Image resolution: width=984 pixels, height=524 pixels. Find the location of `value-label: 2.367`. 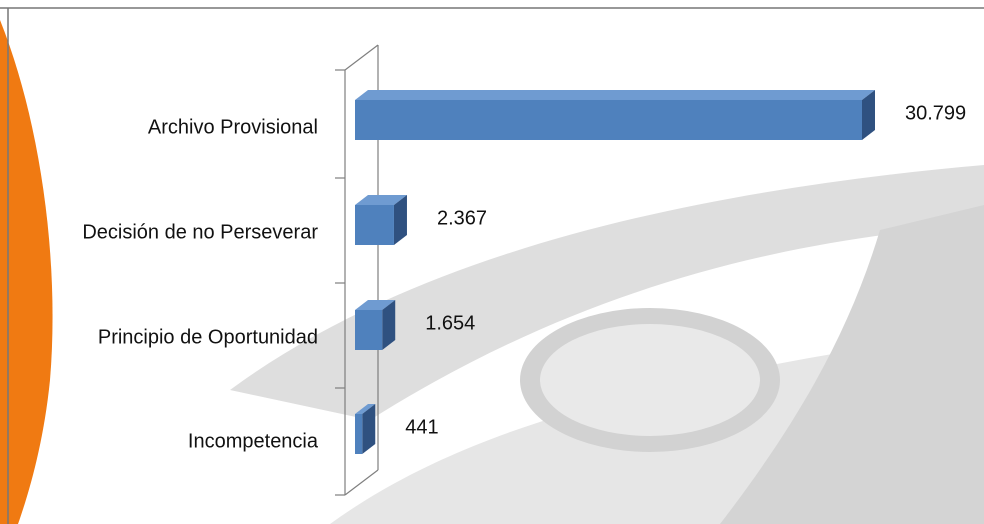

value-label: 2.367 is located at coordinates (462, 218).